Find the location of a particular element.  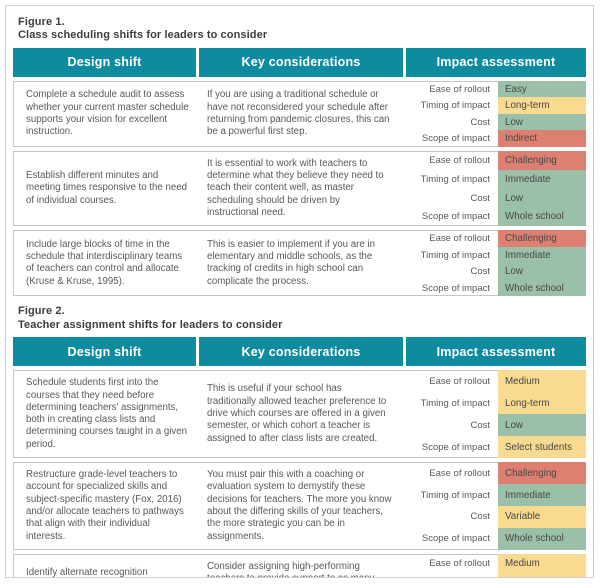

impact-line: Cost Variable is located at coordinates (494, 517).